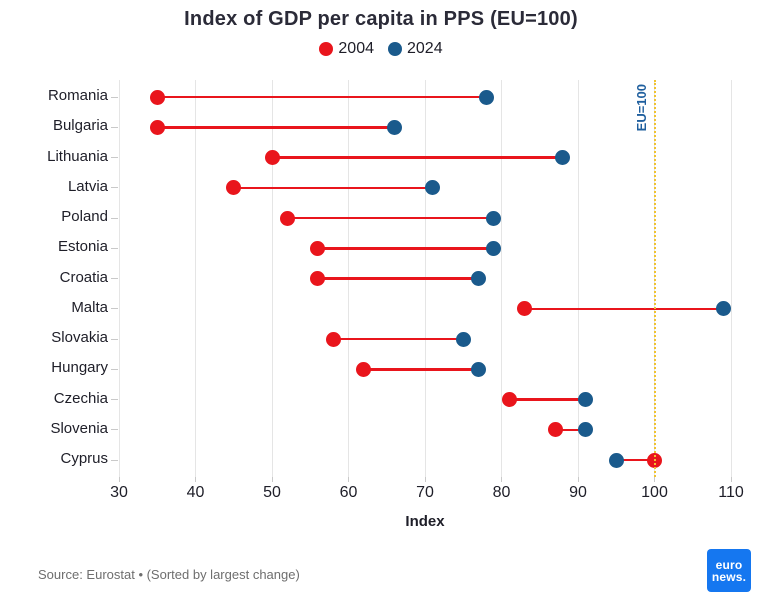 This screenshot has width=762, height=595. I want to click on x-tick-label: 50, so click(272, 492).